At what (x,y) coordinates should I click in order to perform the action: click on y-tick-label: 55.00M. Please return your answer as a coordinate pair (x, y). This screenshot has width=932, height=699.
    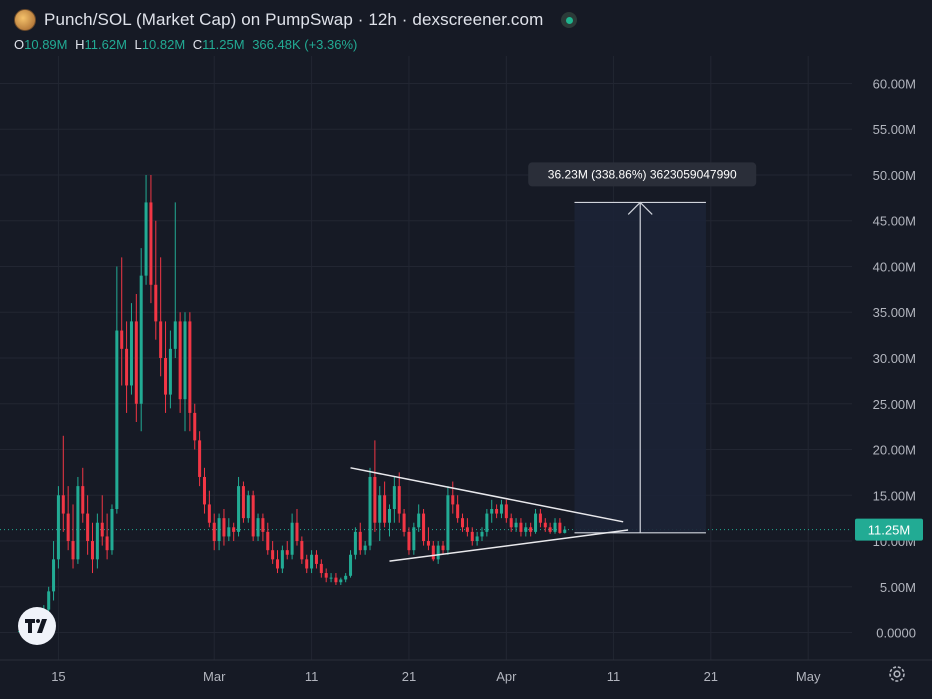
    Looking at the image, I should click on (894, 129).